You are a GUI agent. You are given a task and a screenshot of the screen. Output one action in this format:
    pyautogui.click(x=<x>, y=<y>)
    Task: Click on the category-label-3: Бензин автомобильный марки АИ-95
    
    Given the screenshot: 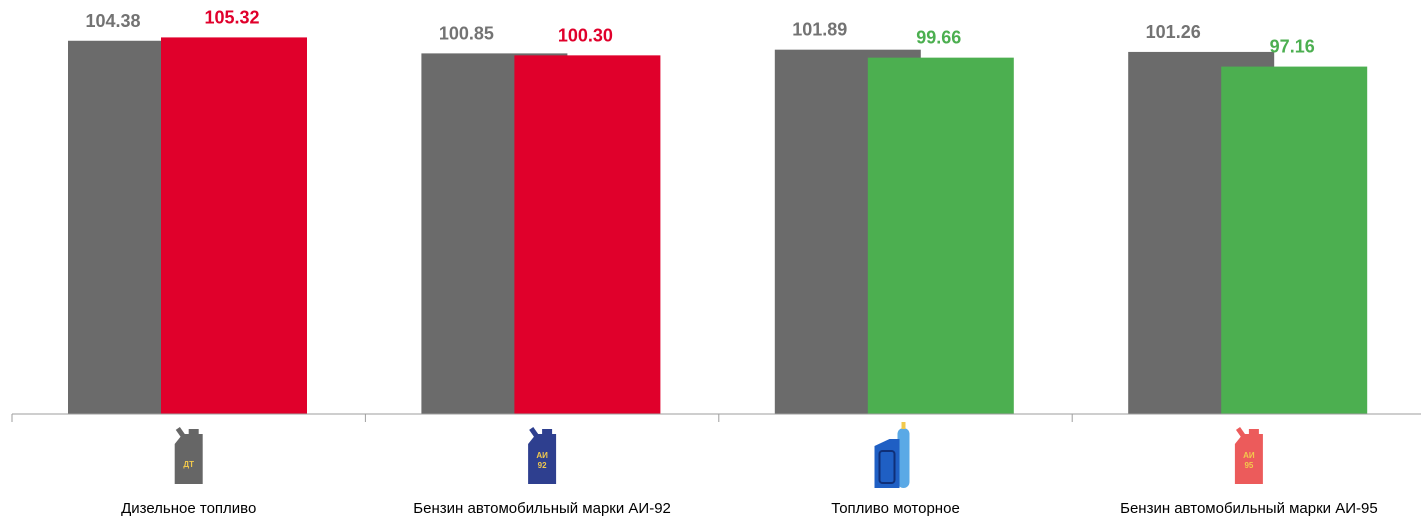 What is the action you would take?
    pyautogui.click(x=1249, y=508)
    